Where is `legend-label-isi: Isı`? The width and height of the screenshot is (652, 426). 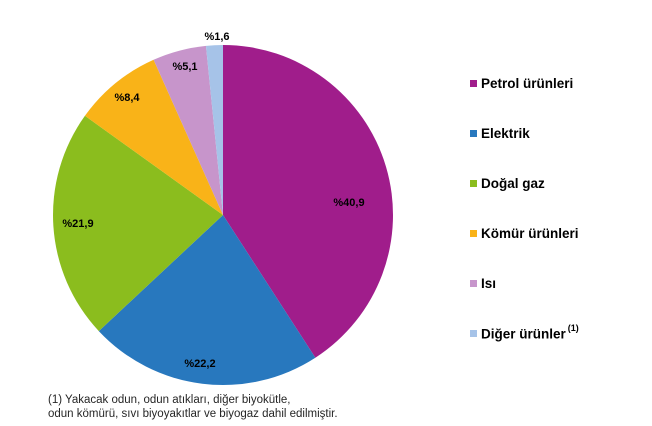
legend-label-isi: Isı is located at coordinates (489, 283).